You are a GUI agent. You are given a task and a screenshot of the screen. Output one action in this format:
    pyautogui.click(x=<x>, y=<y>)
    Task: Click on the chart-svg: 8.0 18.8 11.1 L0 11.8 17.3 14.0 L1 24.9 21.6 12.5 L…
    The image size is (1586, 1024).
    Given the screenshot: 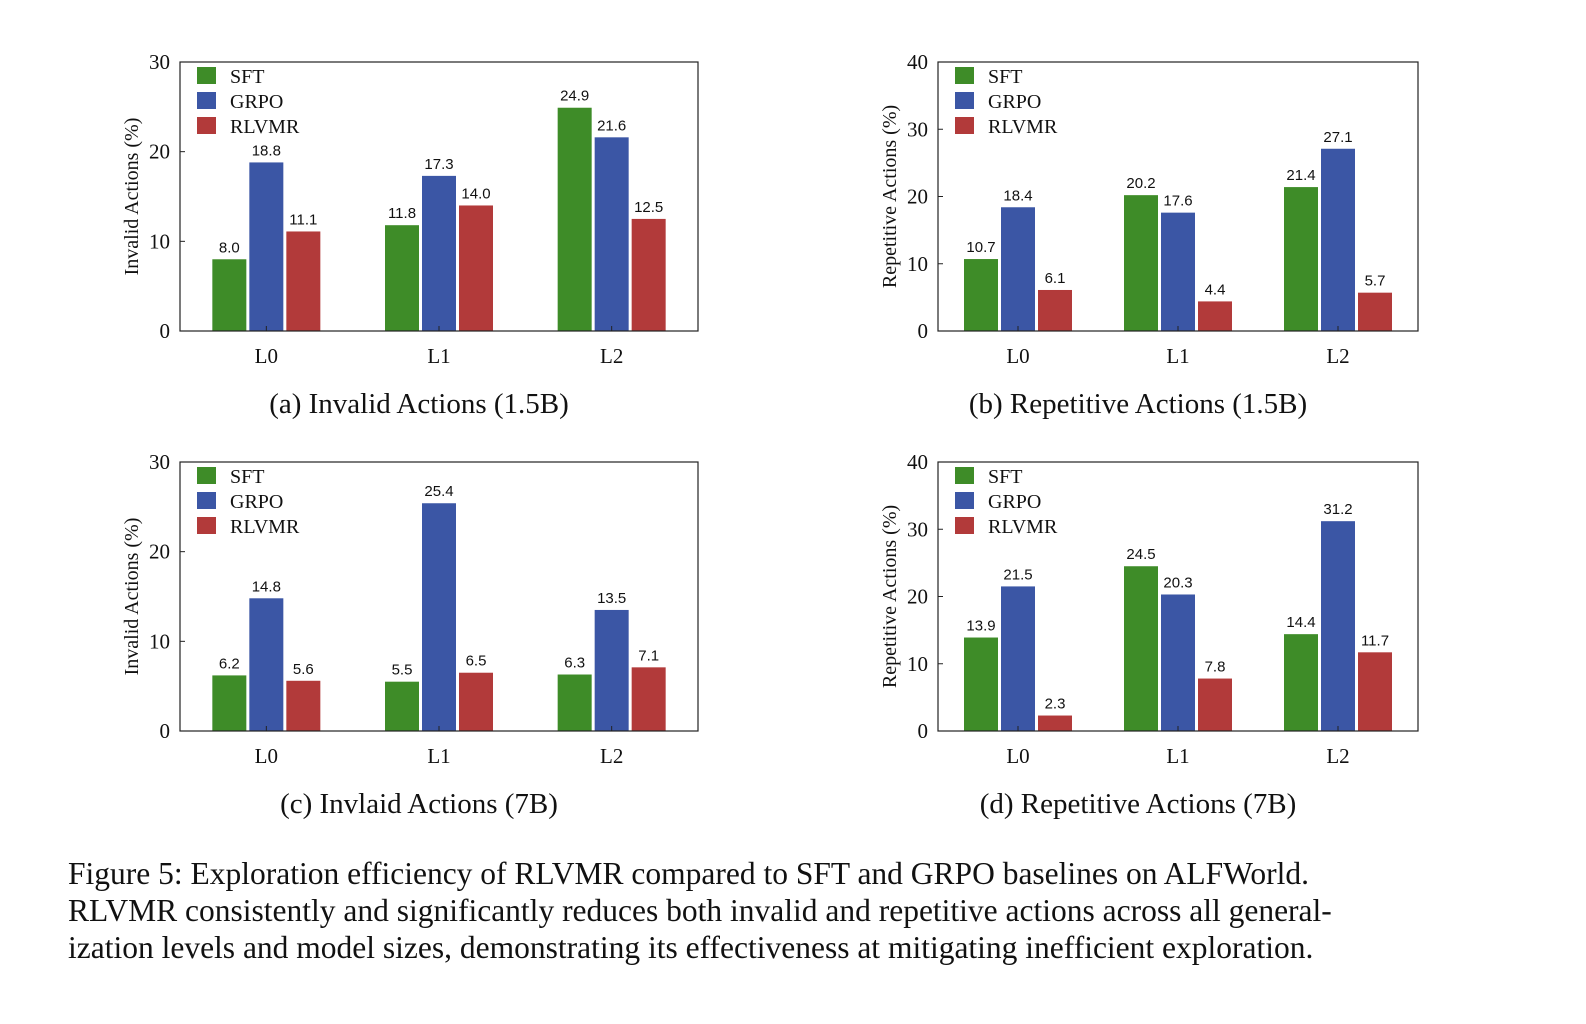 What is the action you would take?
    pyautogui.click(x=410, y=209)
    